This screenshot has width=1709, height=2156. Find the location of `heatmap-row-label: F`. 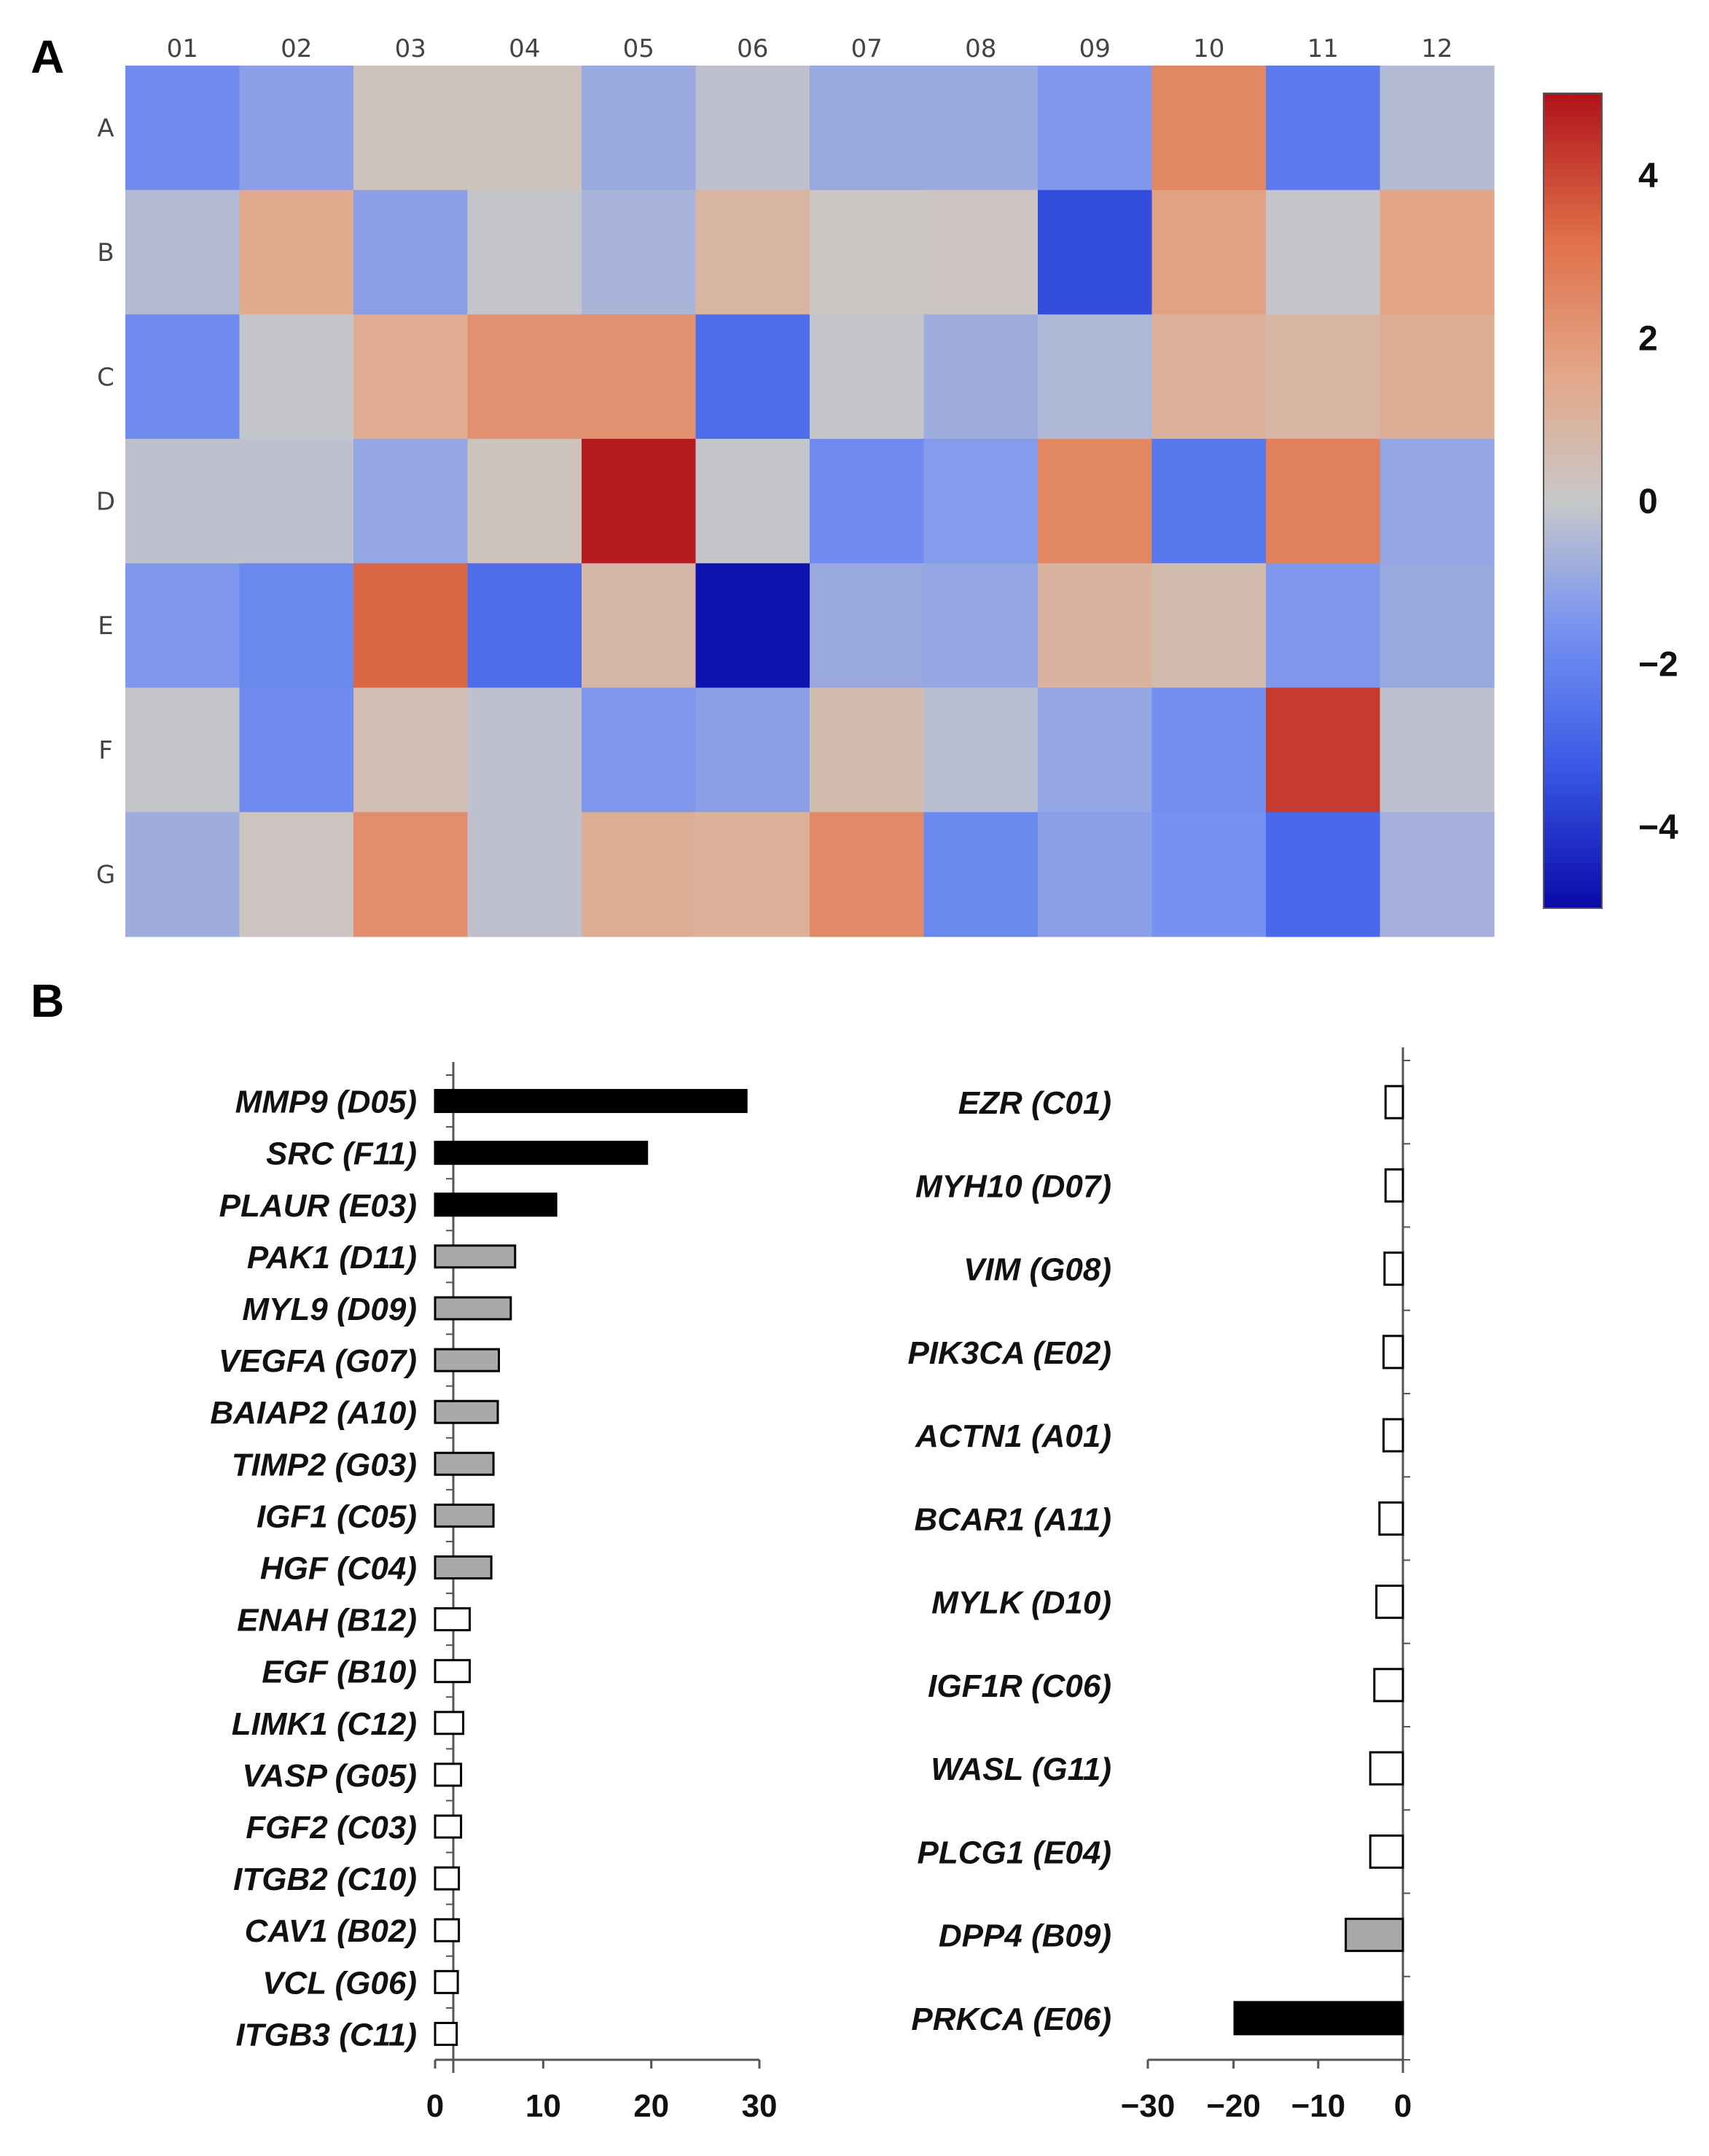

heatmap-row-label: F is located at coordinates (105, 751).